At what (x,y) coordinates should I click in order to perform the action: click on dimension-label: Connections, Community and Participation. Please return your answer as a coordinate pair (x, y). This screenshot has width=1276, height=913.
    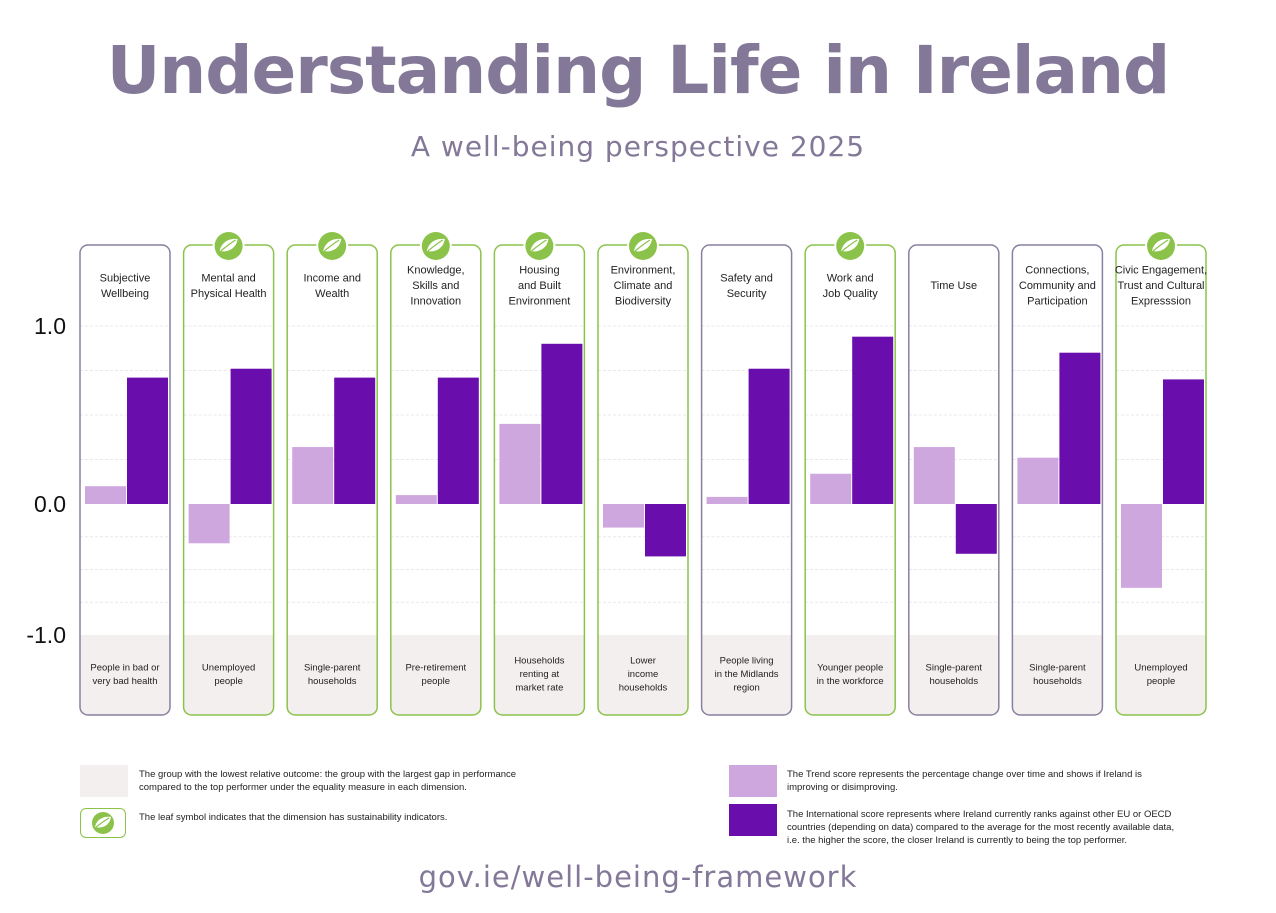
    Looking at the image, I should click on (1057, 286).